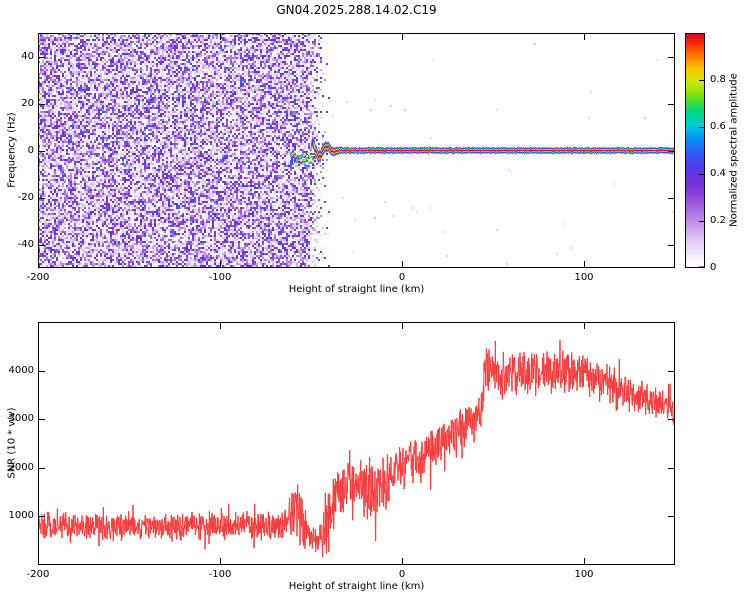 This screenshot has width=750, height=600. Describe the element at coordinates (734, 150) in the screenshot. I see `colorbar-label: Normalized spectral amplitude` at that location.